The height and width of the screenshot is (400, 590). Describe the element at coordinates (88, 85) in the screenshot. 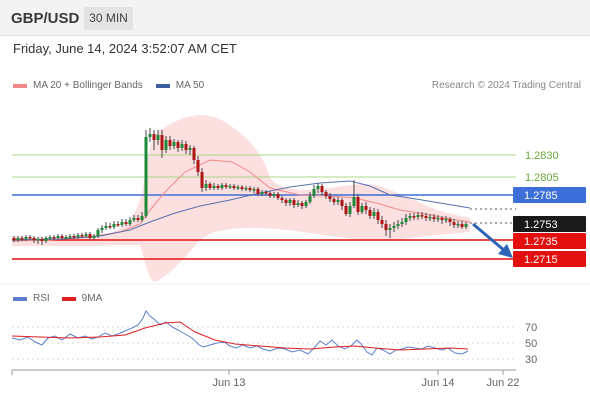

I see `legend-label-bb: MA 20 + Bollinger Bands` at that location.